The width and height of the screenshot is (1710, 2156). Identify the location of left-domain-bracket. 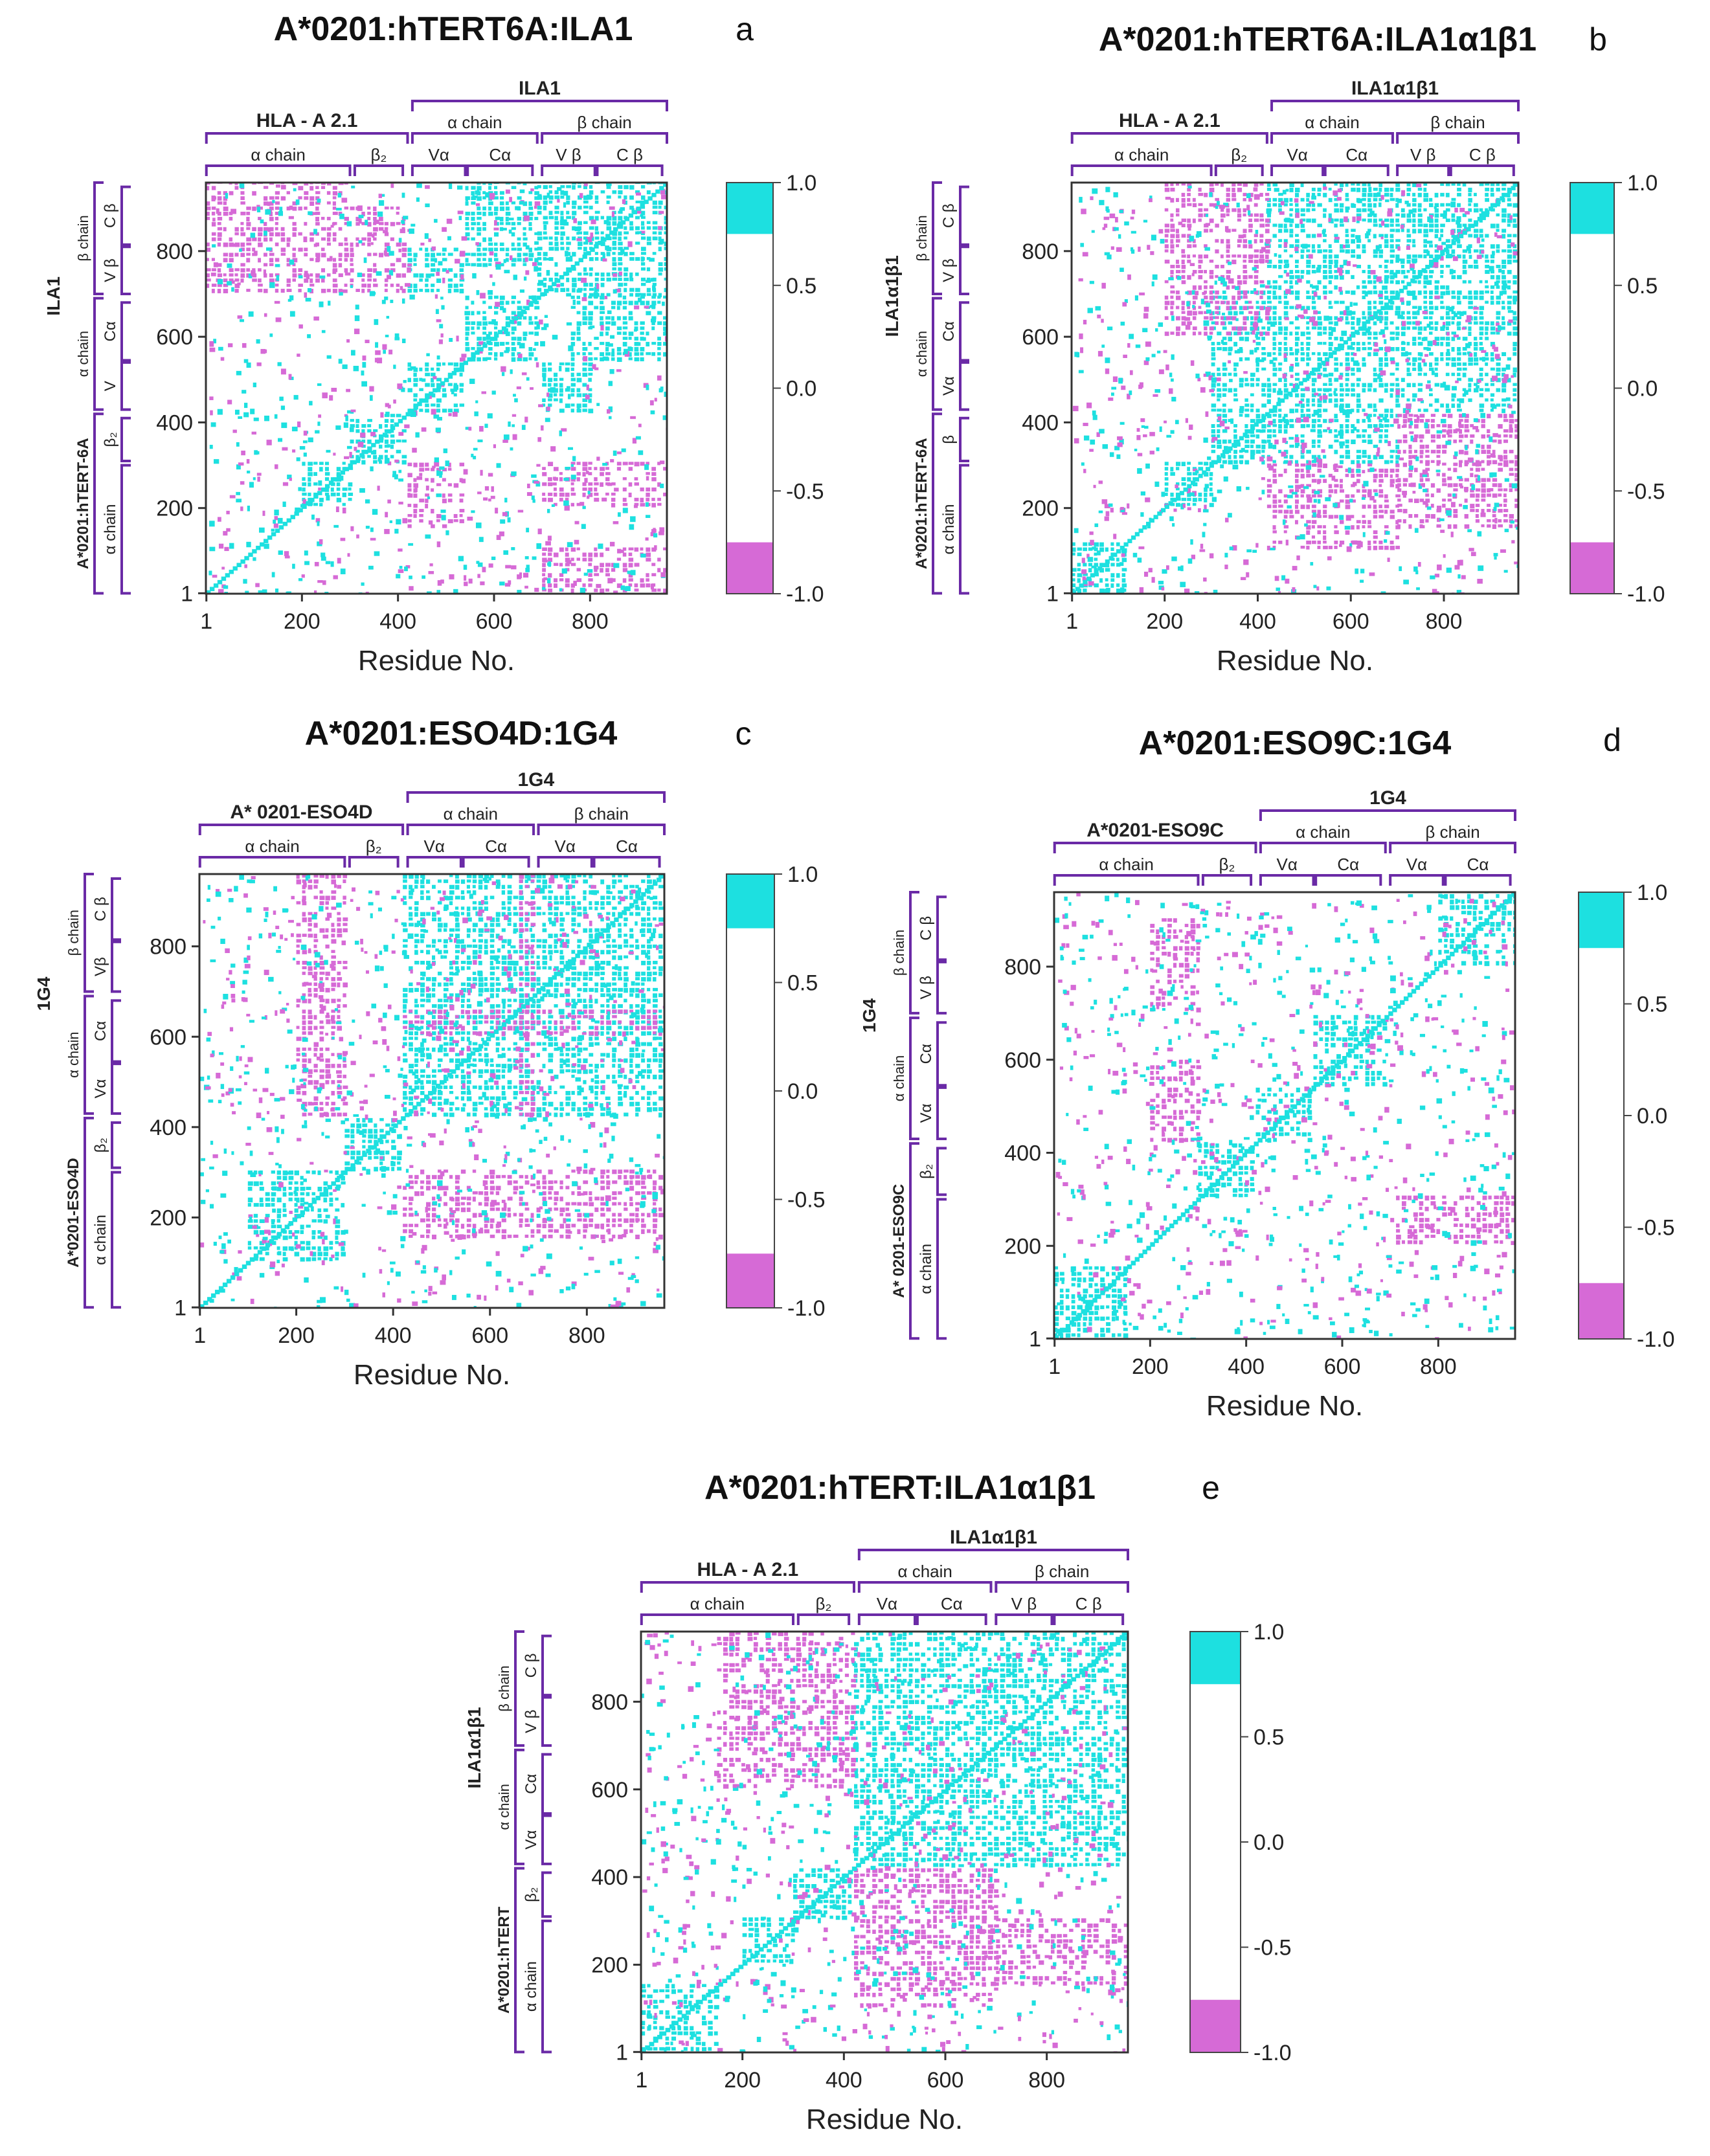
(125, 332).